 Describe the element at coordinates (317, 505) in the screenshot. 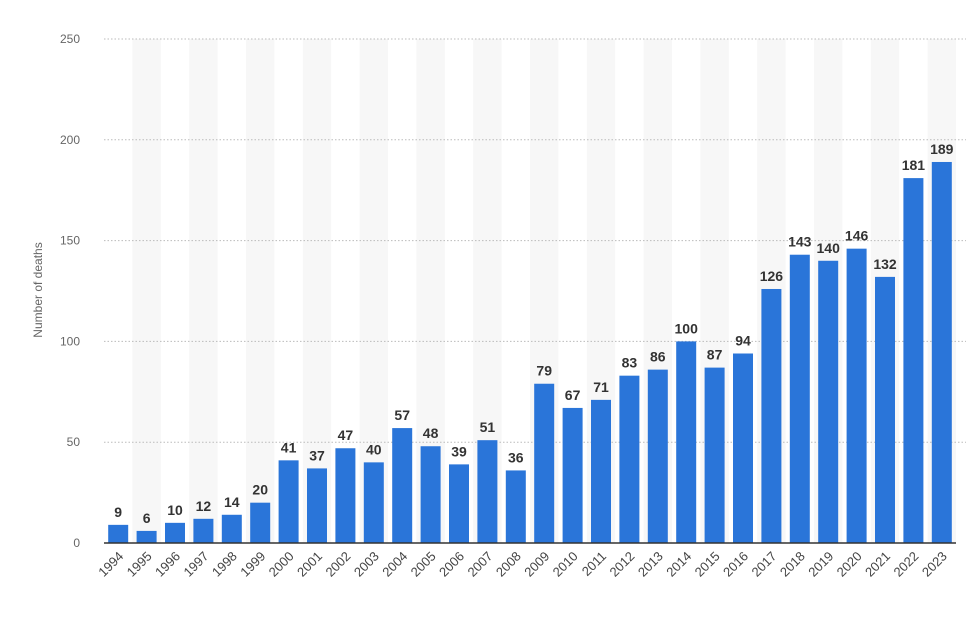

I see `bar-2001` at that location.